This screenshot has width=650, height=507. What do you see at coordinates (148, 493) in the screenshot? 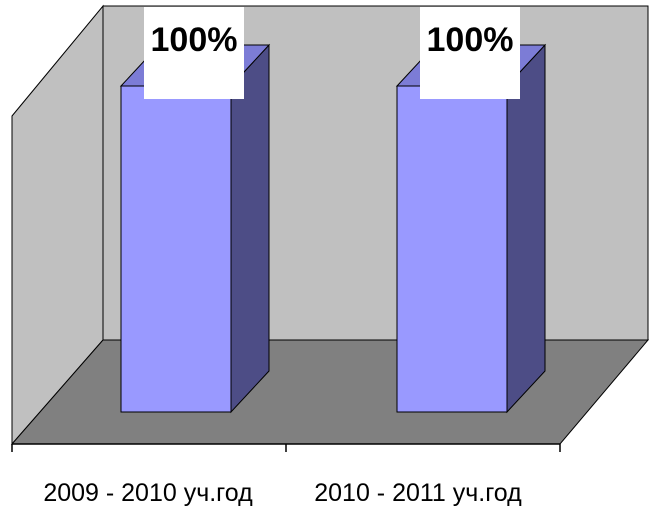
I see `category-label-1: 2009 - 2010 уч.год` at bounding box center [148, 493].